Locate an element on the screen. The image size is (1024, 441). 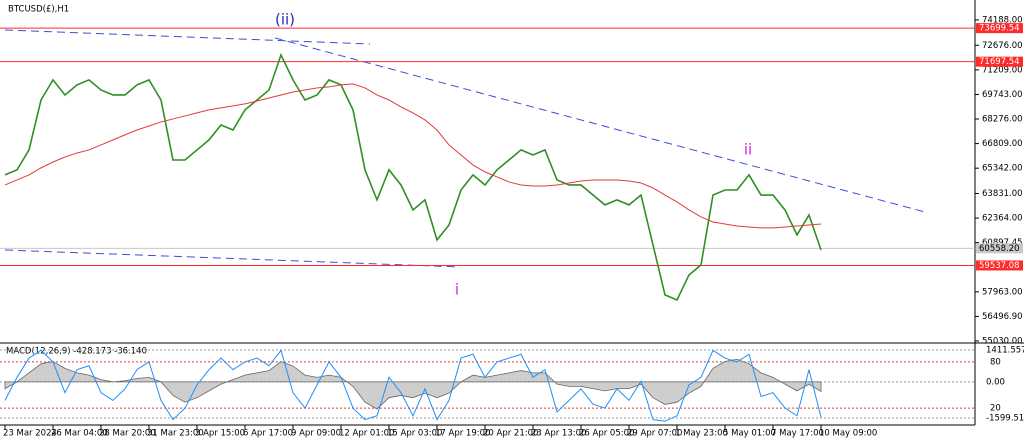
y-tick-label: 60897.45 is located at coordinates (1002, 243).